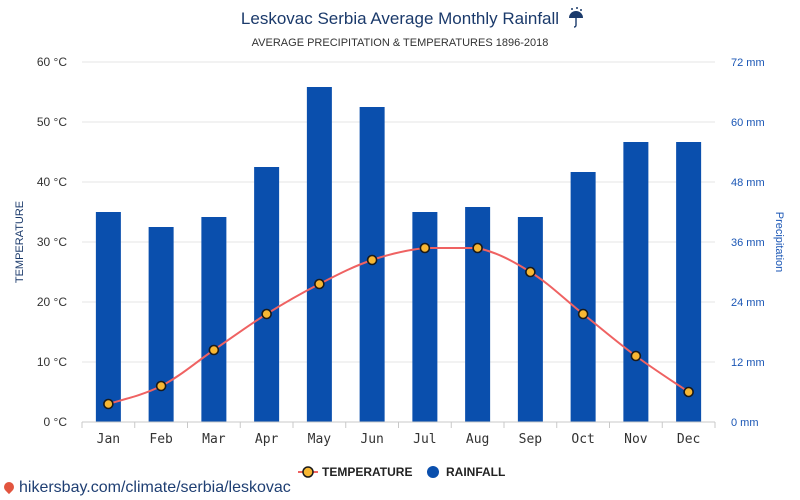 Image resolution: width=800 pixels, height=500 pixels. What do you see at coordinates (52, 242) in the screenshot?
I see `y-left-tick-label: 30 °C` at bounding box center [52, 242].